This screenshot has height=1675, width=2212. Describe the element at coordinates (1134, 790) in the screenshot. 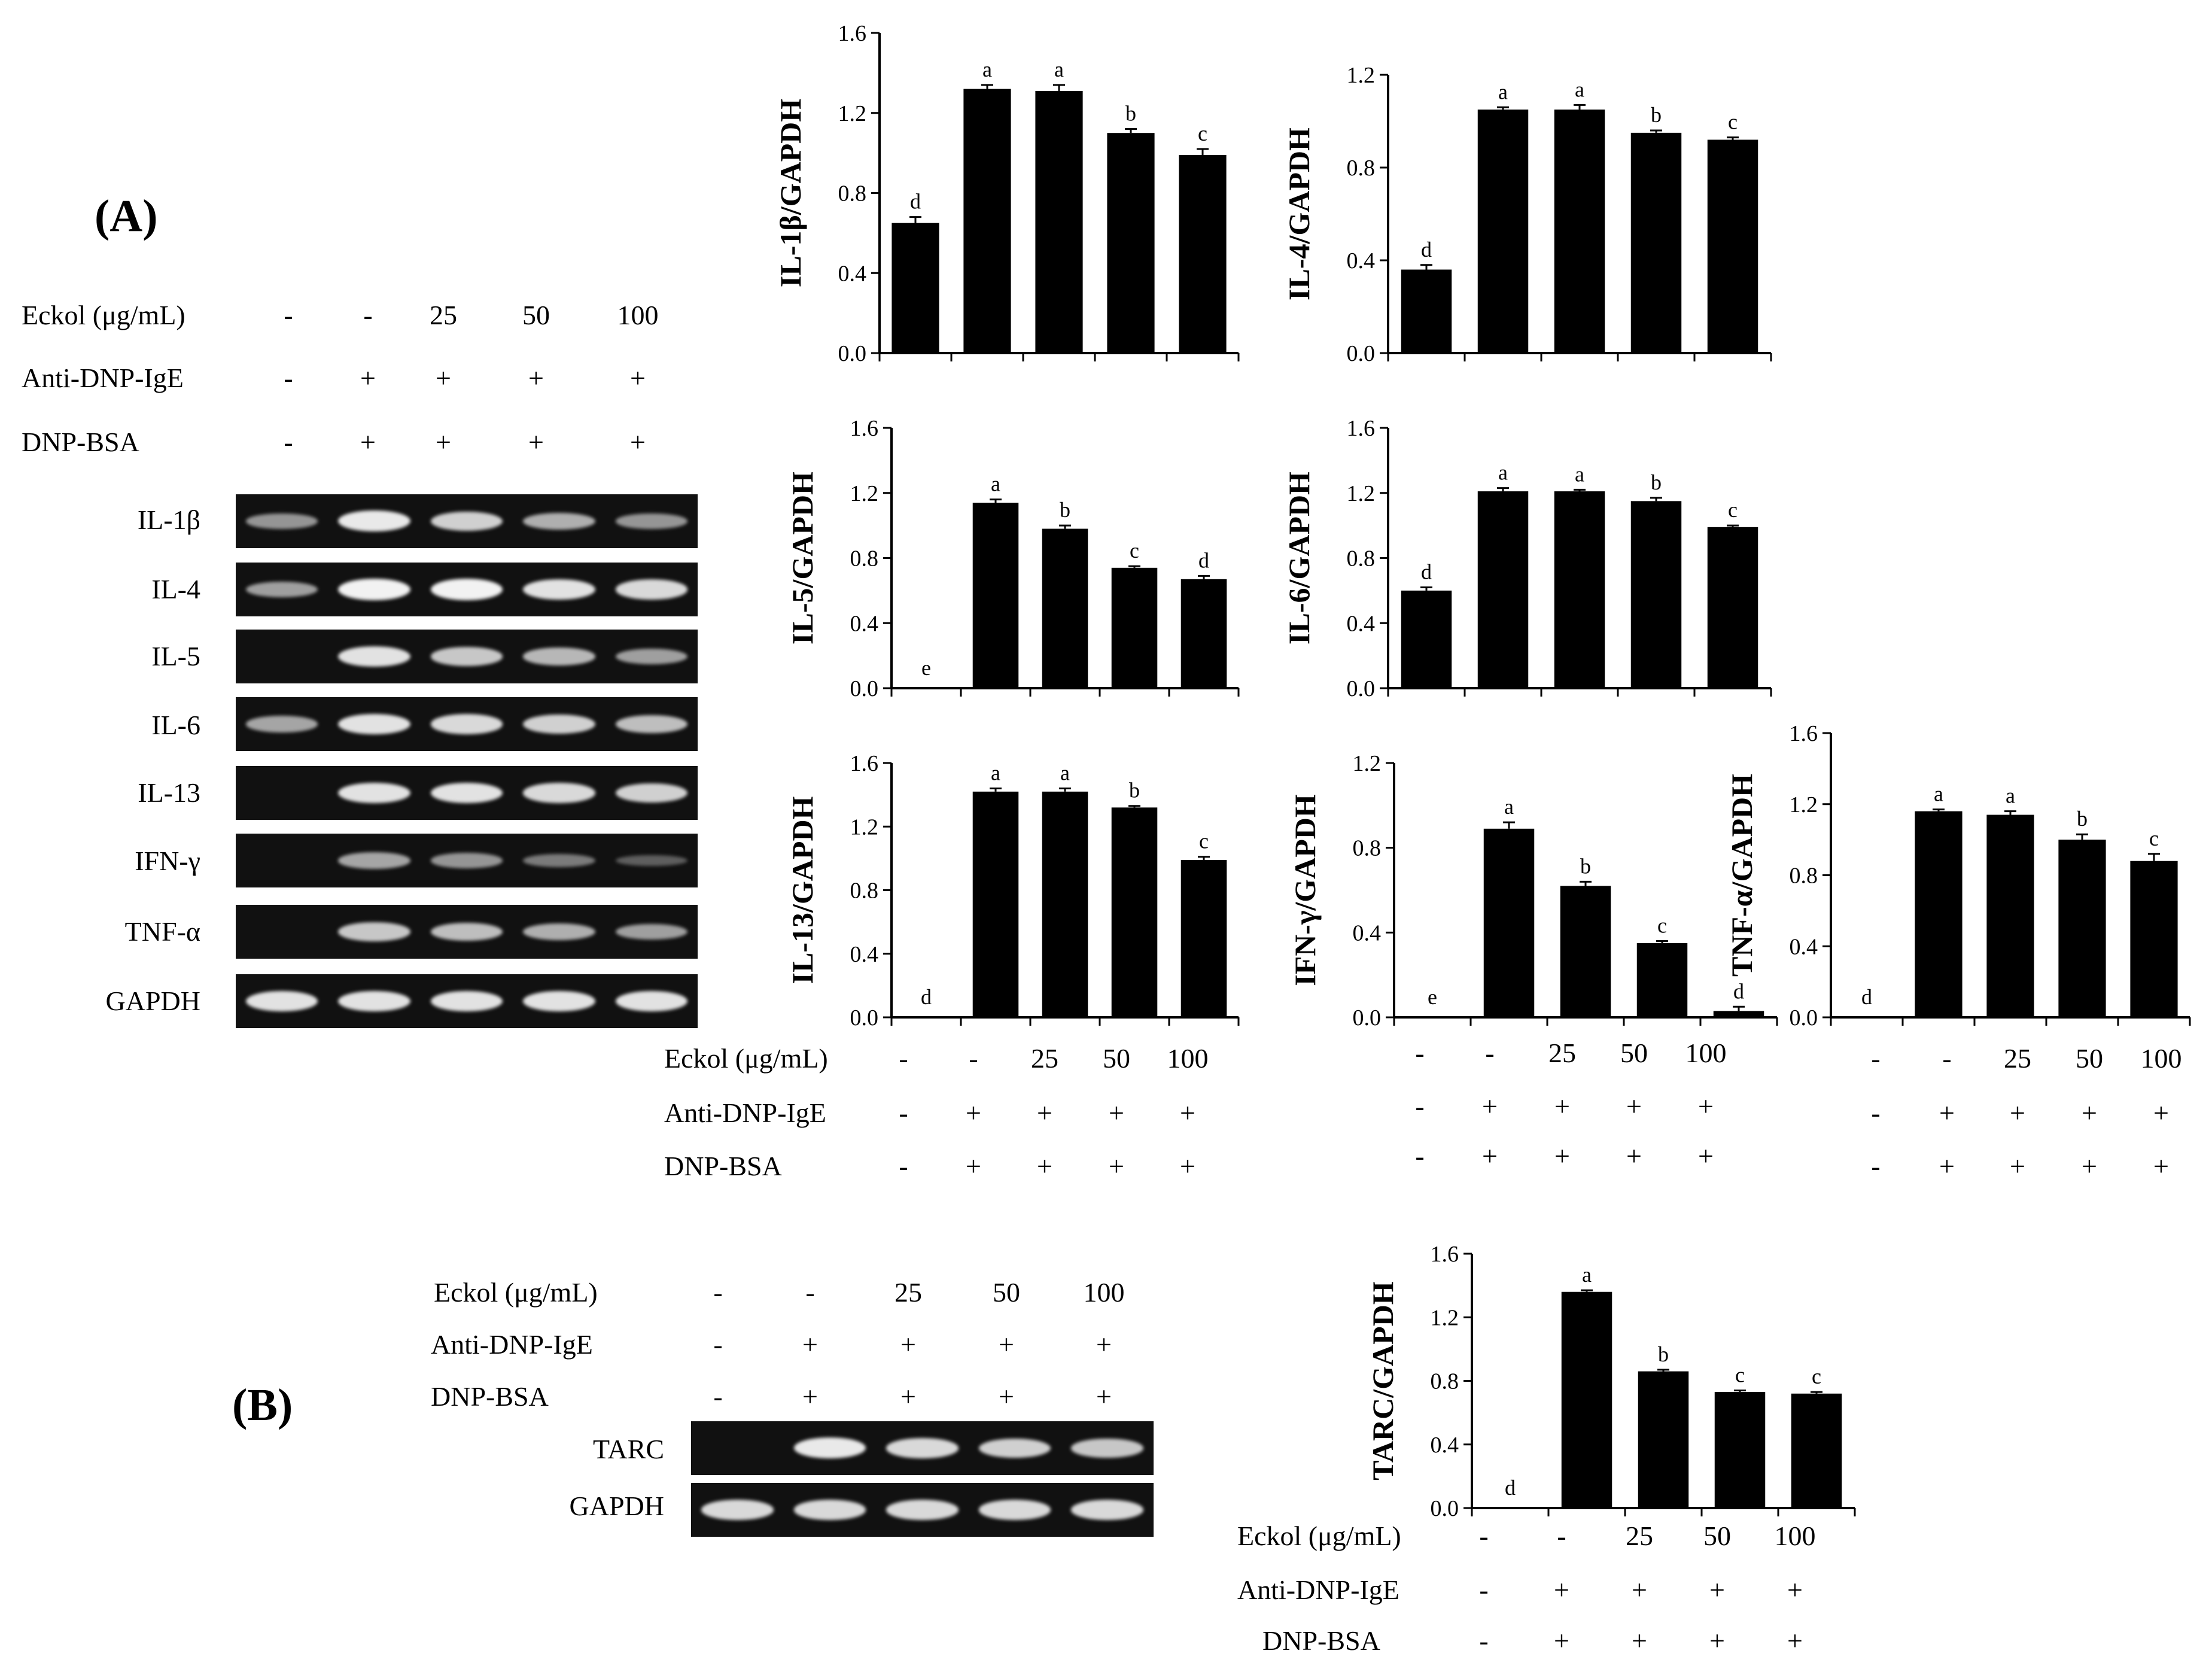

I see `significance-letter: b` at that location.